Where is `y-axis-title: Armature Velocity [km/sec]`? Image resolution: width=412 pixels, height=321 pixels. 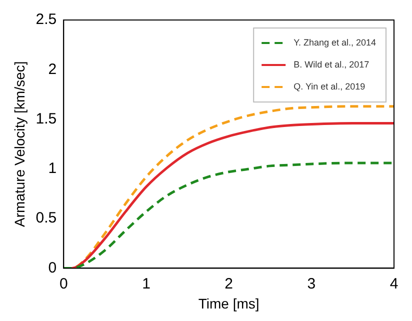 y-axis-title: Armature Velocity [km/sec] is located at coordinates (19, 144).